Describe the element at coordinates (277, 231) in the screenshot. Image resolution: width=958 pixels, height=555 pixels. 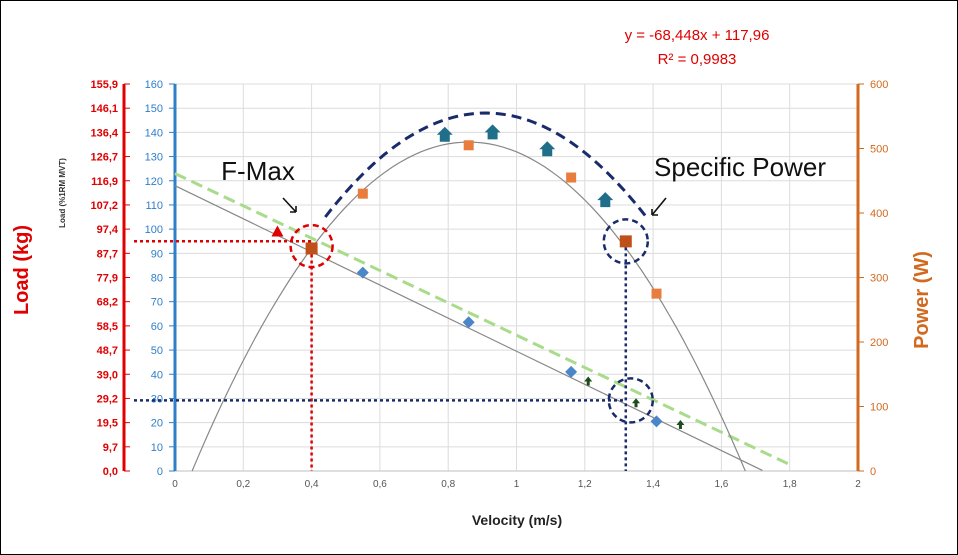
I see `triangle-point` at that location.